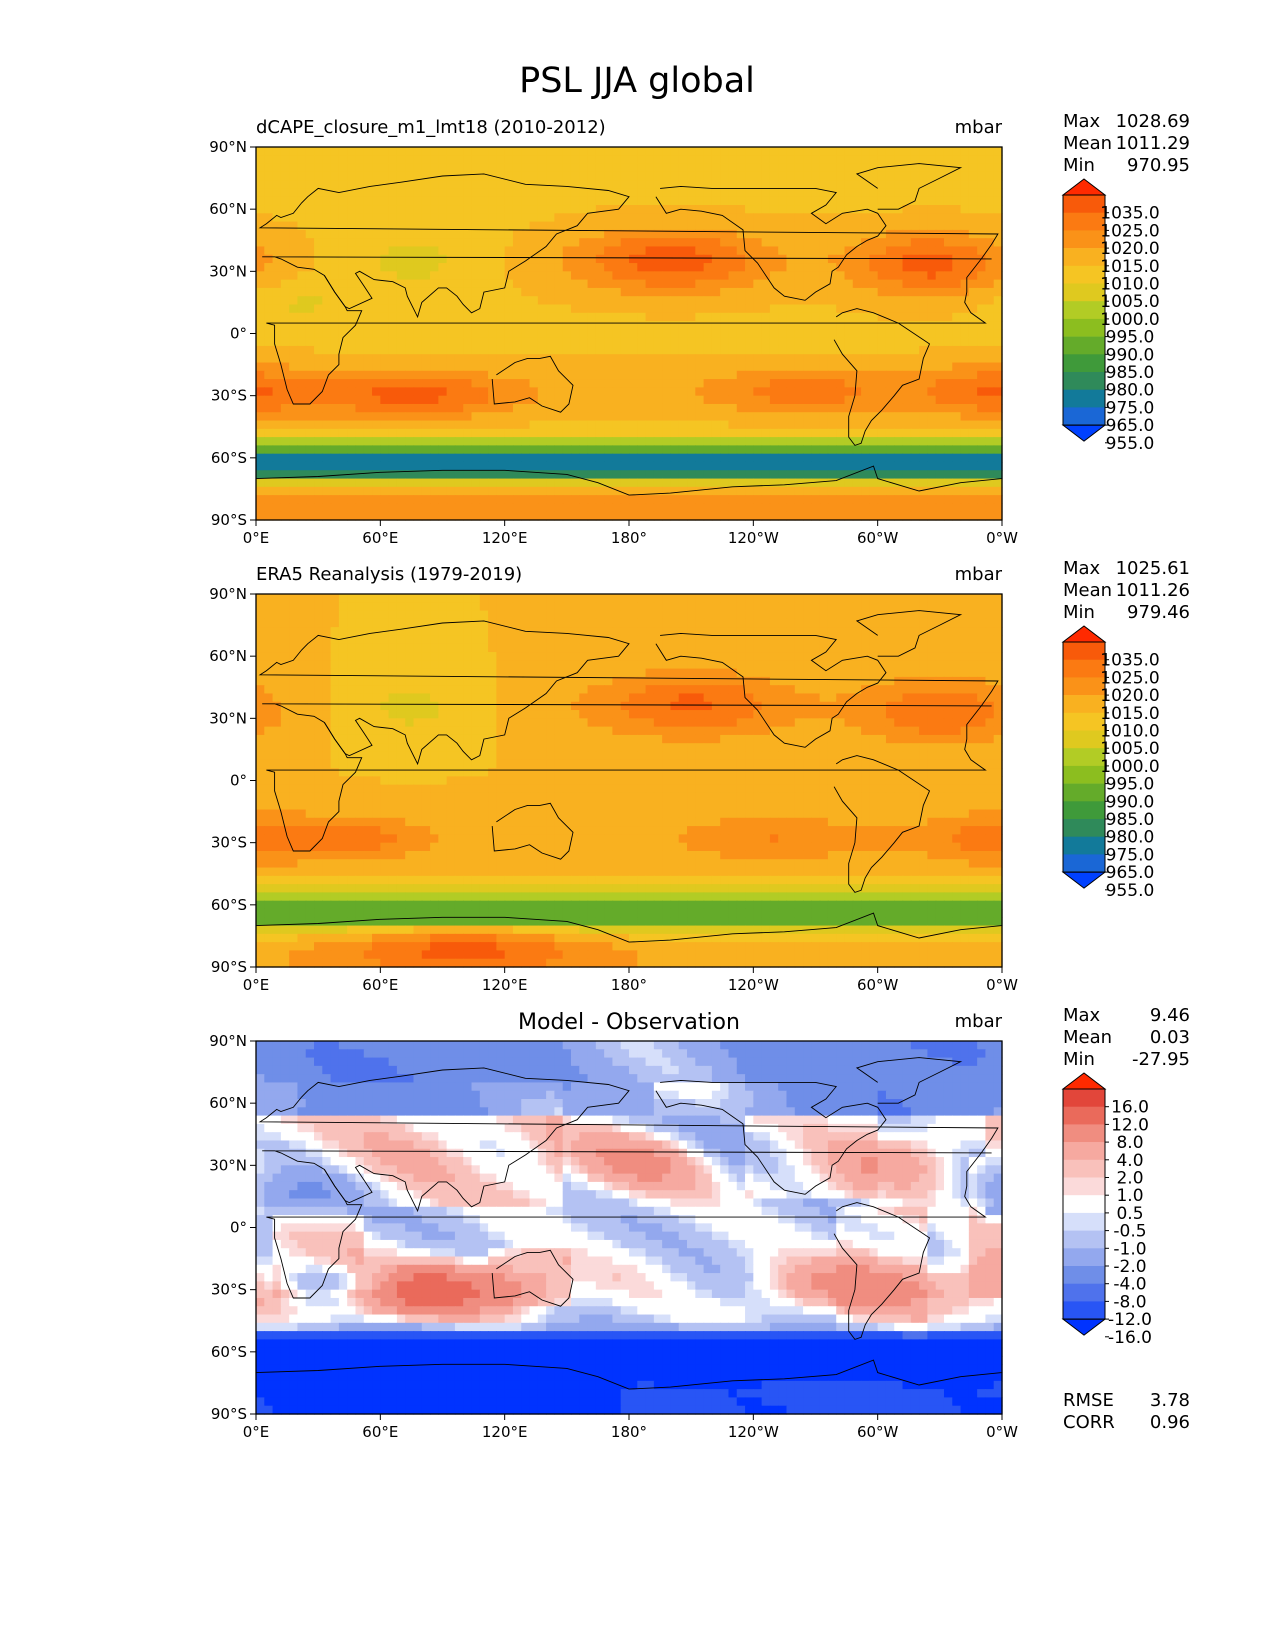 Image resolution: width=1275 pixels, height=1650 pixels. Describe the element at coordinates (228, 147) in the screenshot. I see `lat-tick-label: 90°N` at that location.